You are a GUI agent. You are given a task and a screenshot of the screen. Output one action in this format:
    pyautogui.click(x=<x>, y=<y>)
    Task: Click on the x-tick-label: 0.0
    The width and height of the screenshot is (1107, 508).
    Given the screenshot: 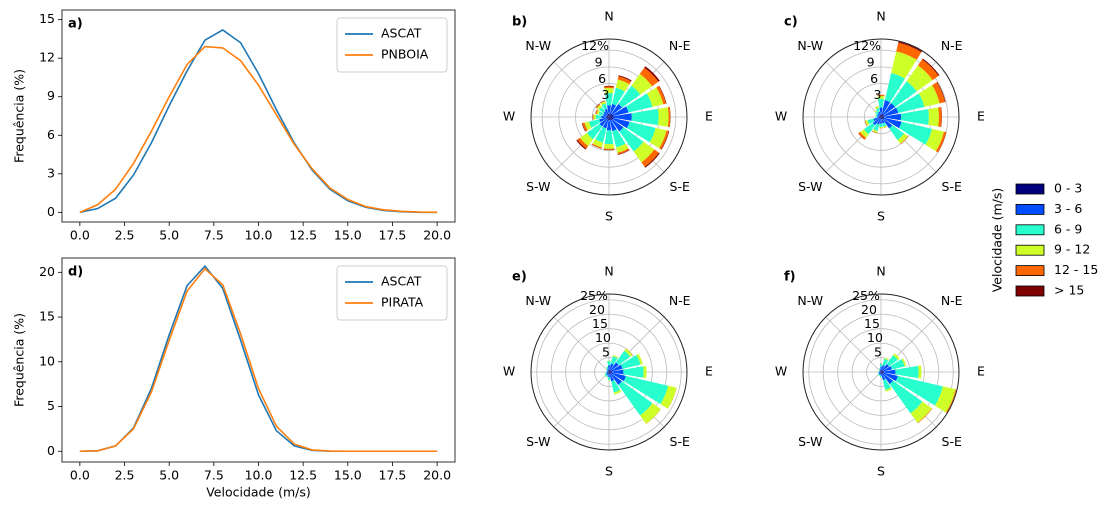 What is the action you would take?
    pyautogui.click(x=80, y=475)
    